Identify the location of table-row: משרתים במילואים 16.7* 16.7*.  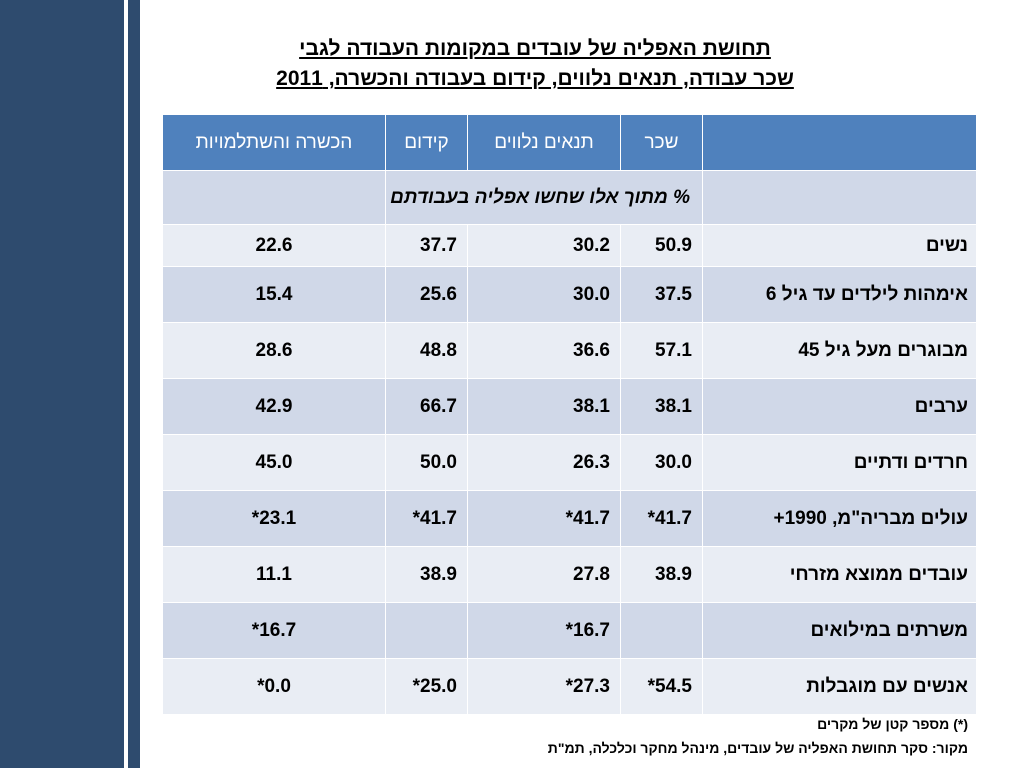
(569, 630).